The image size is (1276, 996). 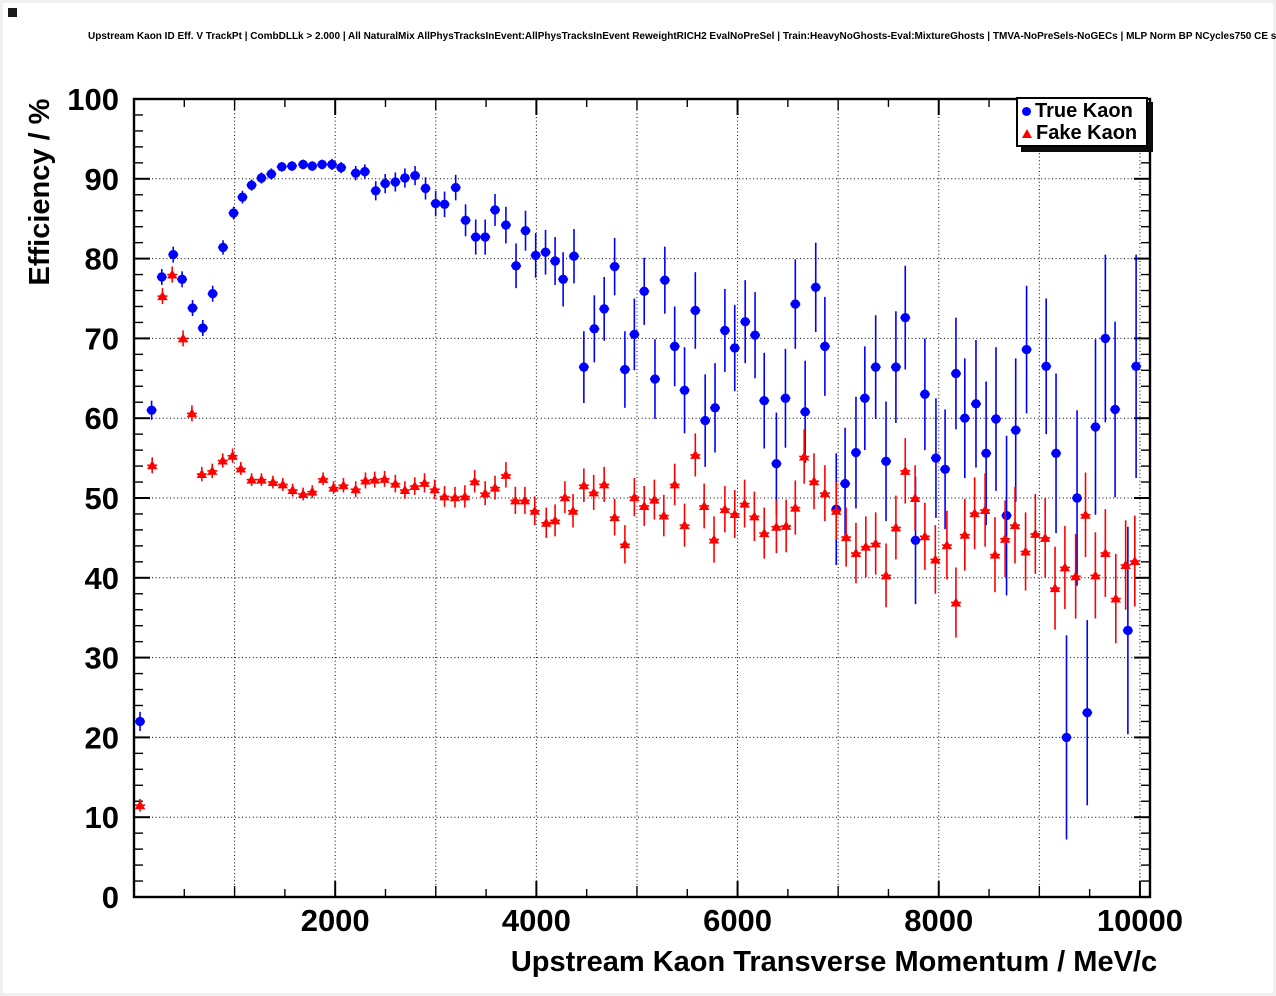 What do you see at coordinates (102, 737) in the screenshot?
I see `y-tick-label: 20` at bounding box center [102, 737].